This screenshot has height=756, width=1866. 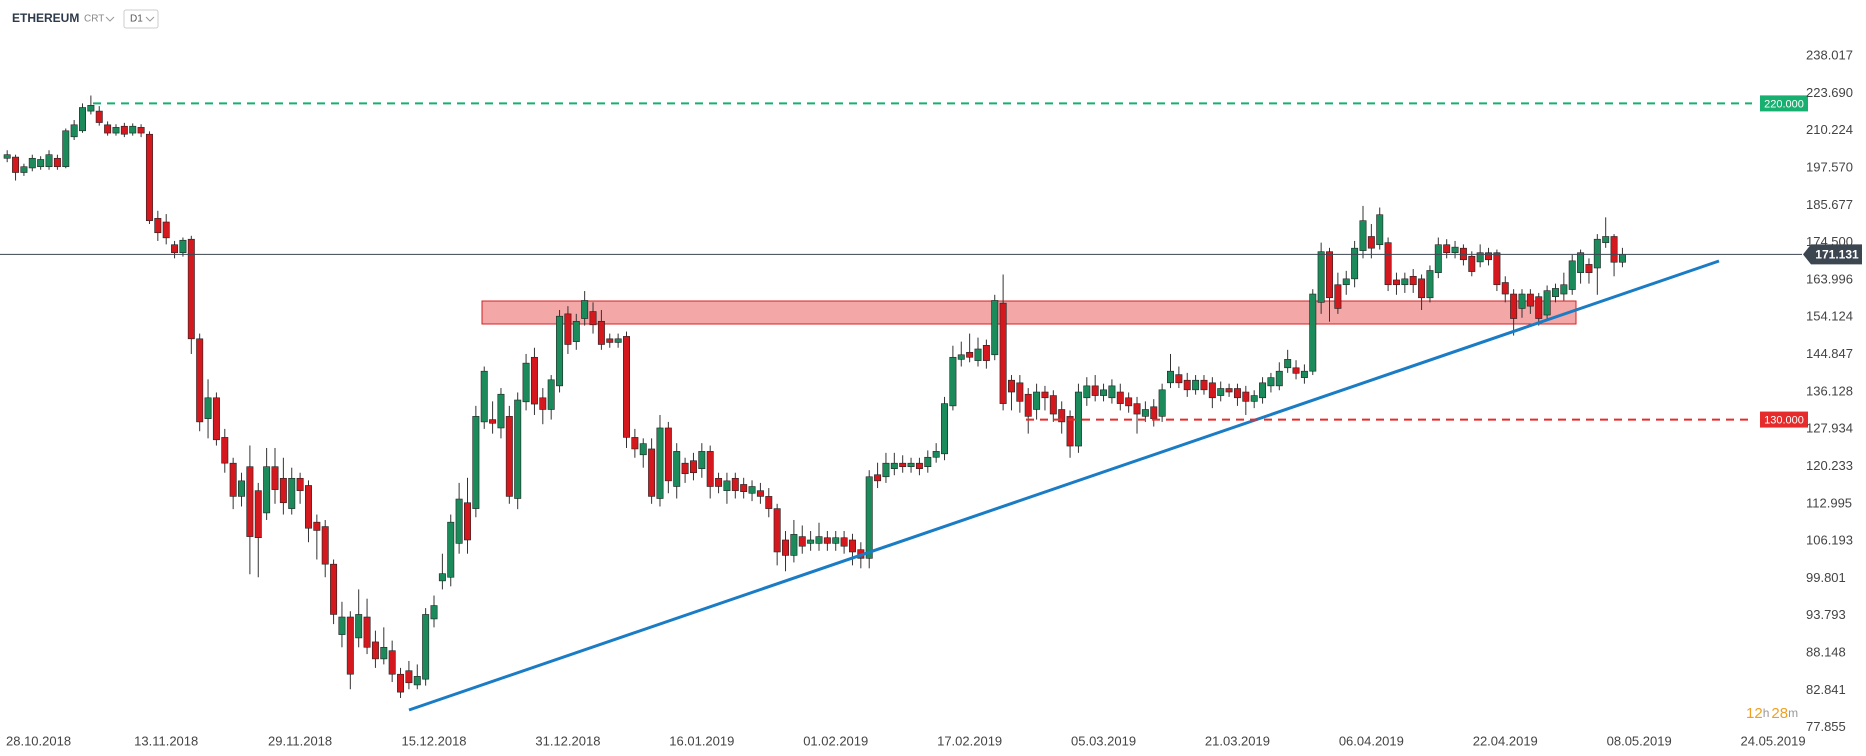 What do you see at coordinates (1829, 316) in the screenshot?
I see `y-tick-label: 154.124` at bounding box center [1829, 316].